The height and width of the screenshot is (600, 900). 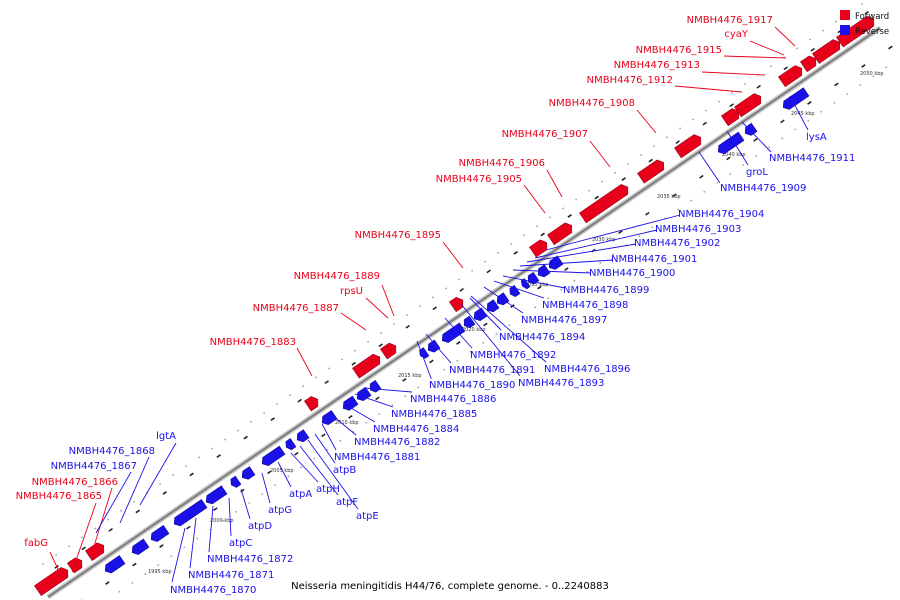 I want to click on gene-label-grol: groL, so click(x=757, y=172).